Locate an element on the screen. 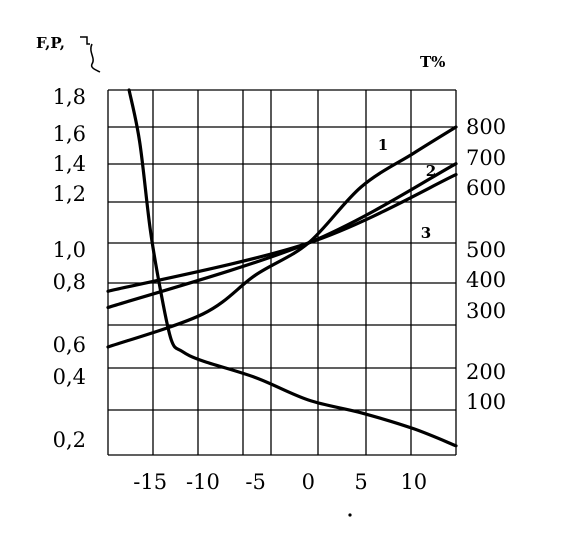 The height and width of the screenshot is (537, 564). x-tick-label: -10 is located at coordinates (203, 482).